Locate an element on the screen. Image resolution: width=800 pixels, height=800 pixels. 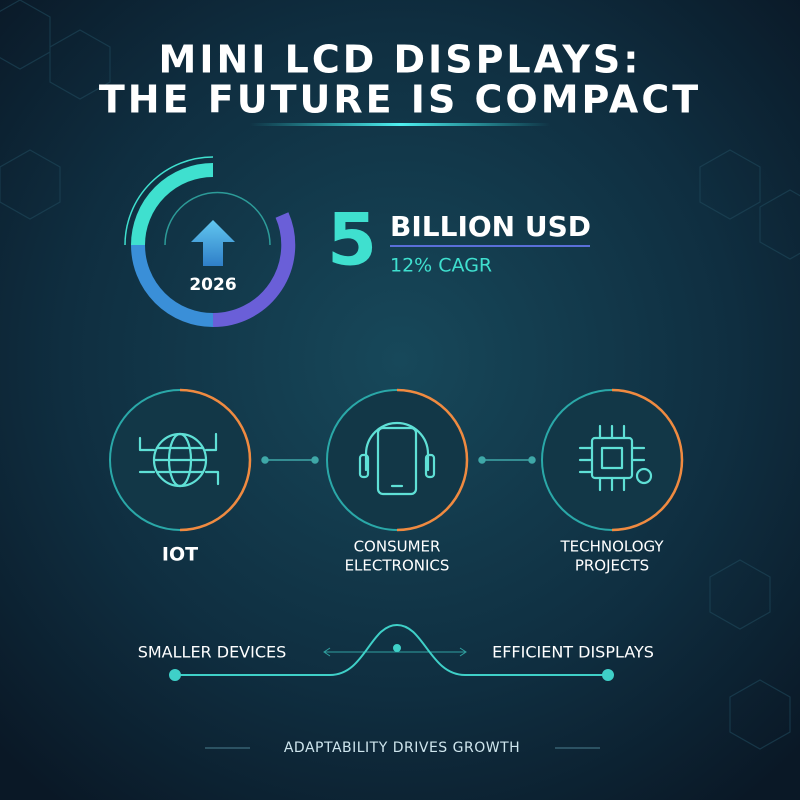
app-label: PROJECTS is located at coordinates (612, 566).